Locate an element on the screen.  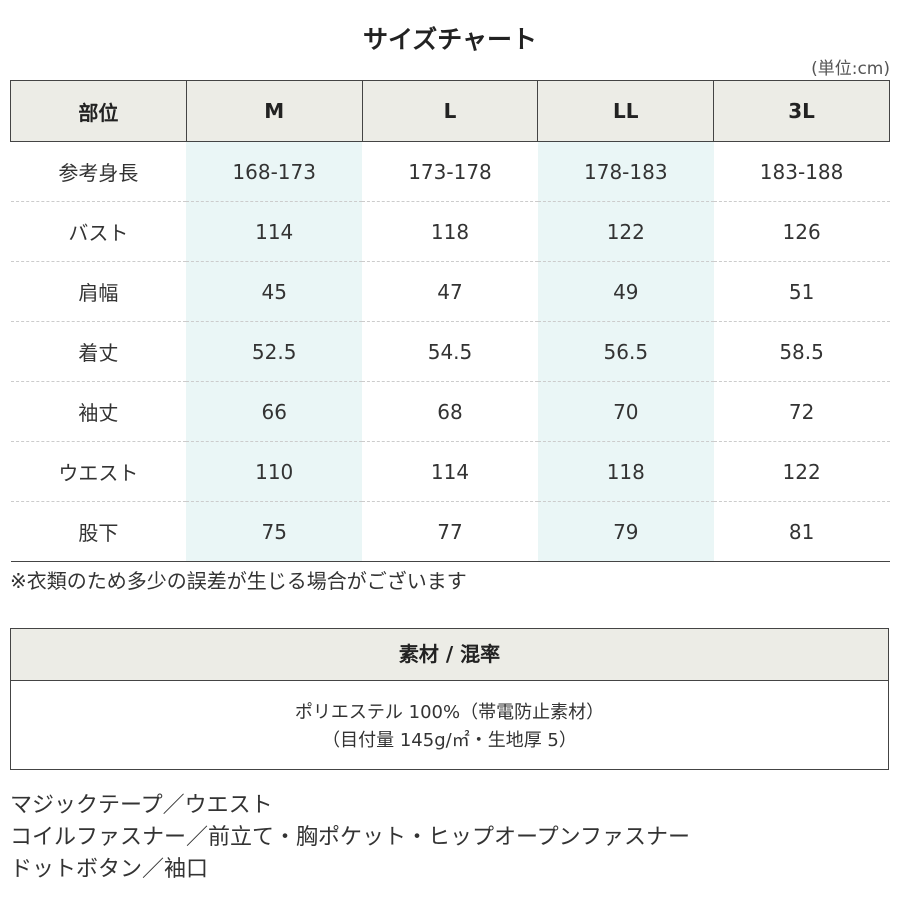
row-label: 参考身長 is located at coordinates (98, 171).